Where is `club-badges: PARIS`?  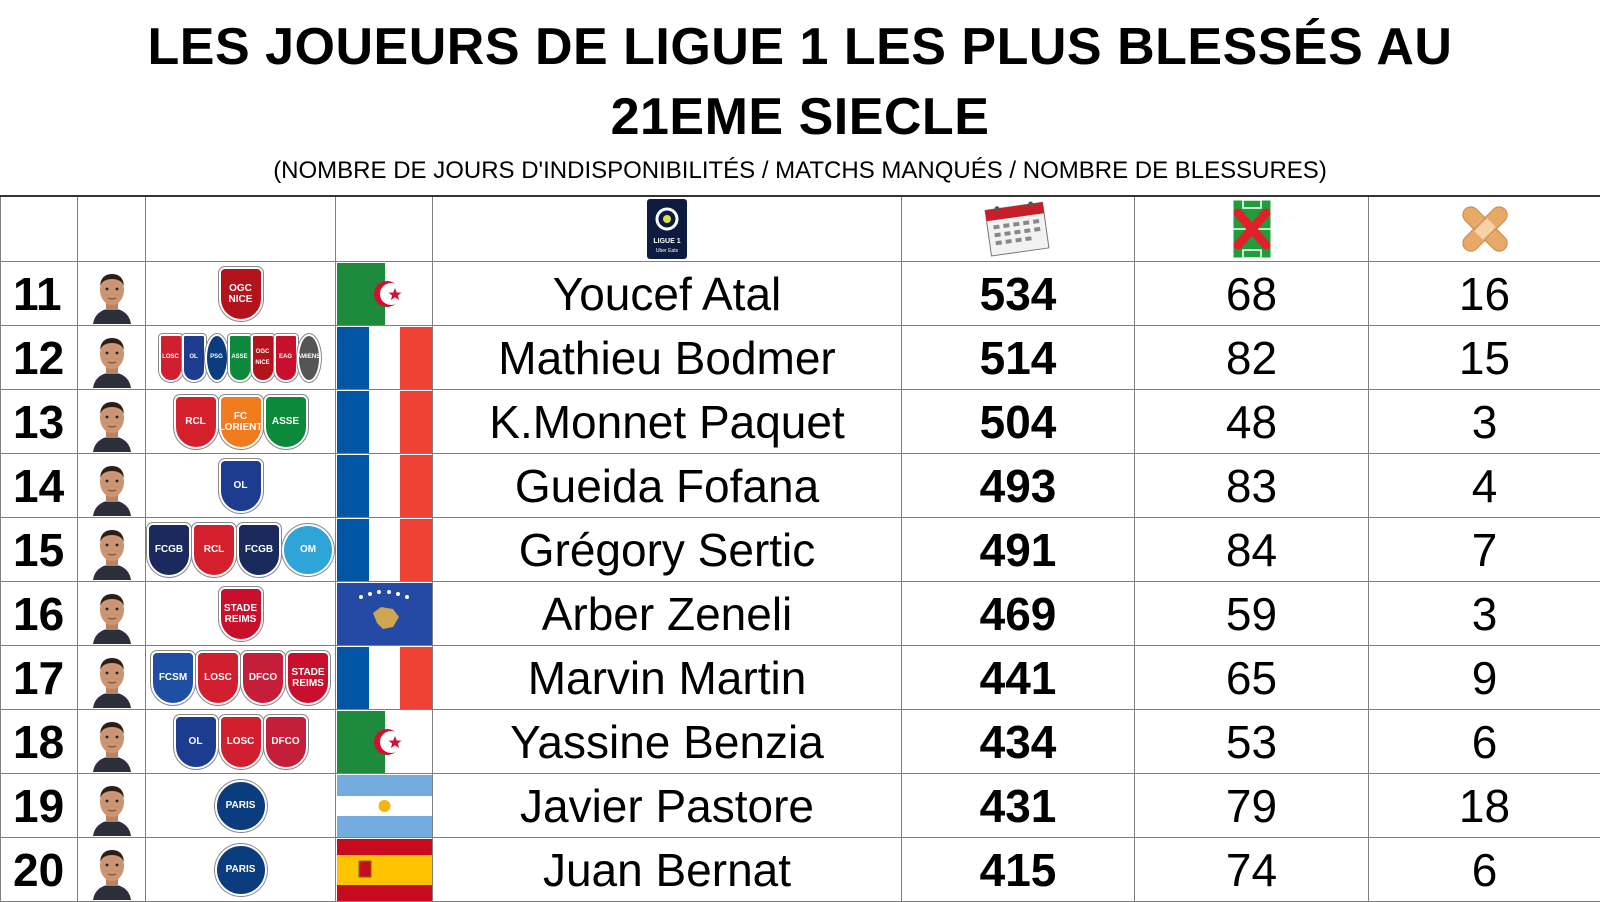 club-badges: PARIS is located at coordinates (240, 869).